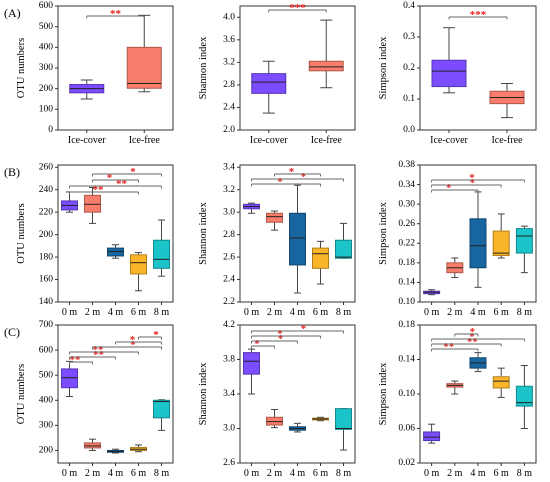 Image resolution: width=550 pixels, height=482 pixels. I want to click on y-tick-label: 0.34, so click(406, 185).